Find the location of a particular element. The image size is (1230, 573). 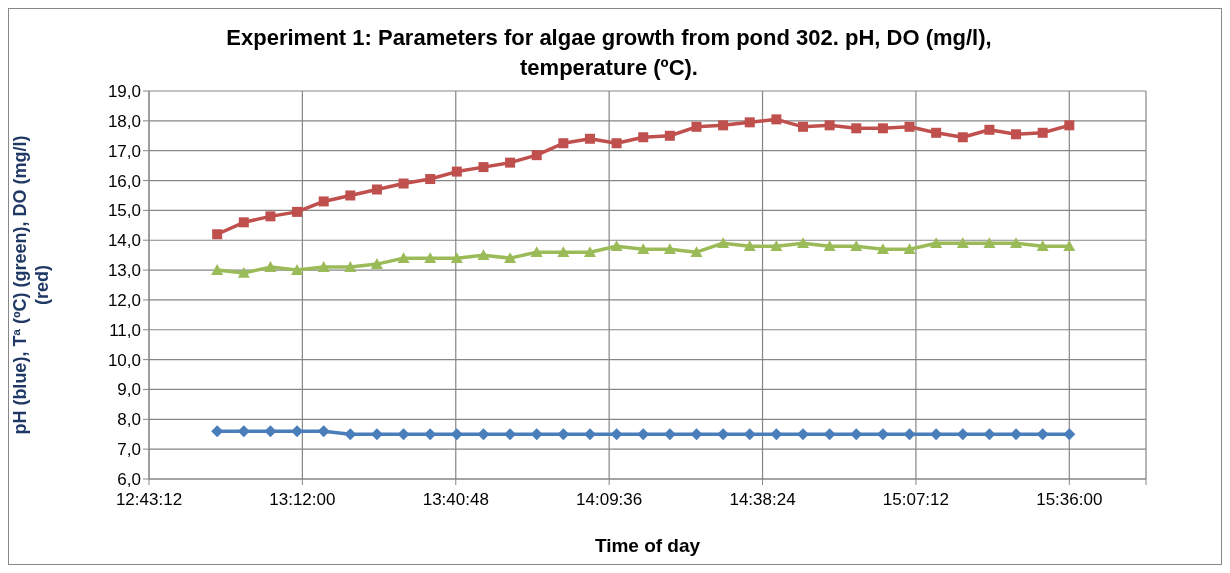

y-tick-label: 12,0 is located at coordinates (124, 300).